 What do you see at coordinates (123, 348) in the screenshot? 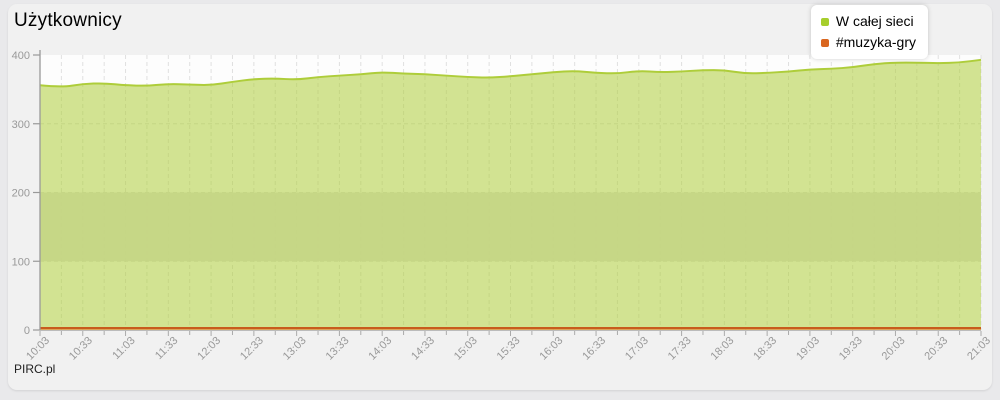
I see `x-axis-label: 11:03` at bounding box center [123, 348].